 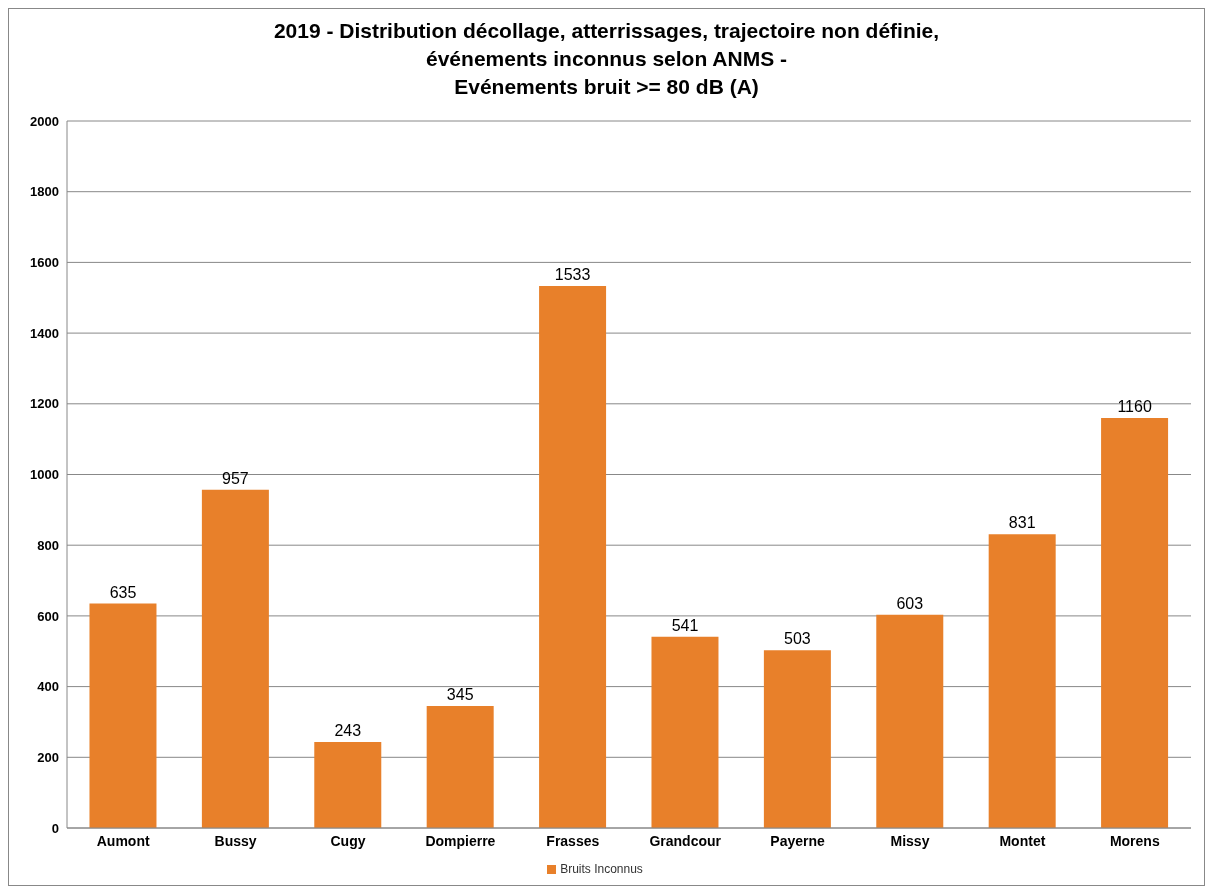 I want to click on data-label: 541, so click(x=685, y=625).